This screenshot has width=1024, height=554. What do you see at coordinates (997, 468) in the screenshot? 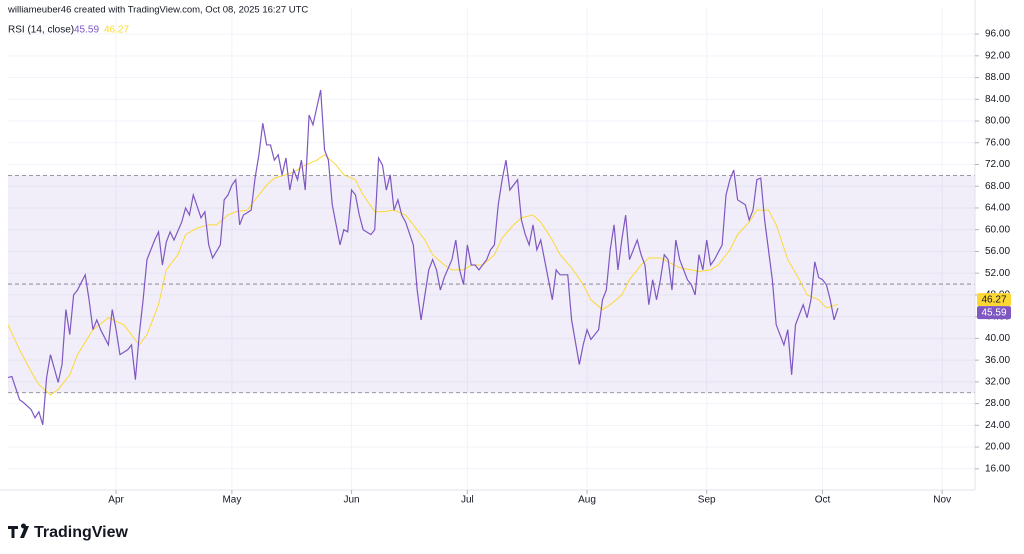
I see `y-tick-label: 16.00` at bounding box center [997, 468].